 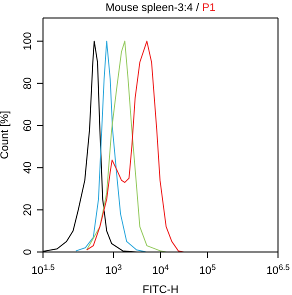 I want to click on x-tick-label: 10$^{3}$, so click(x=113, y=269).